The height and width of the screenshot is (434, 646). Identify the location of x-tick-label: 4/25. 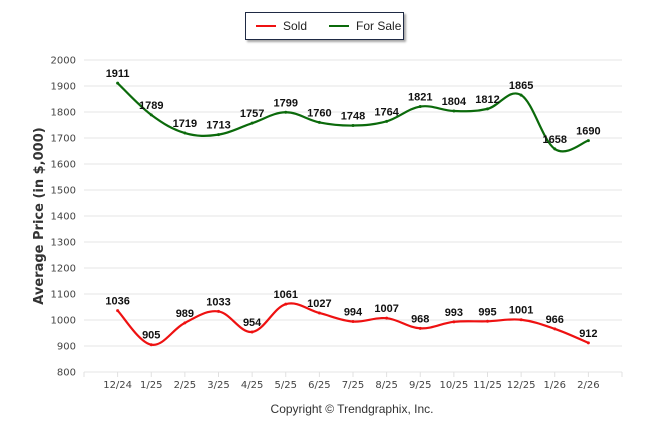
(252, 385).